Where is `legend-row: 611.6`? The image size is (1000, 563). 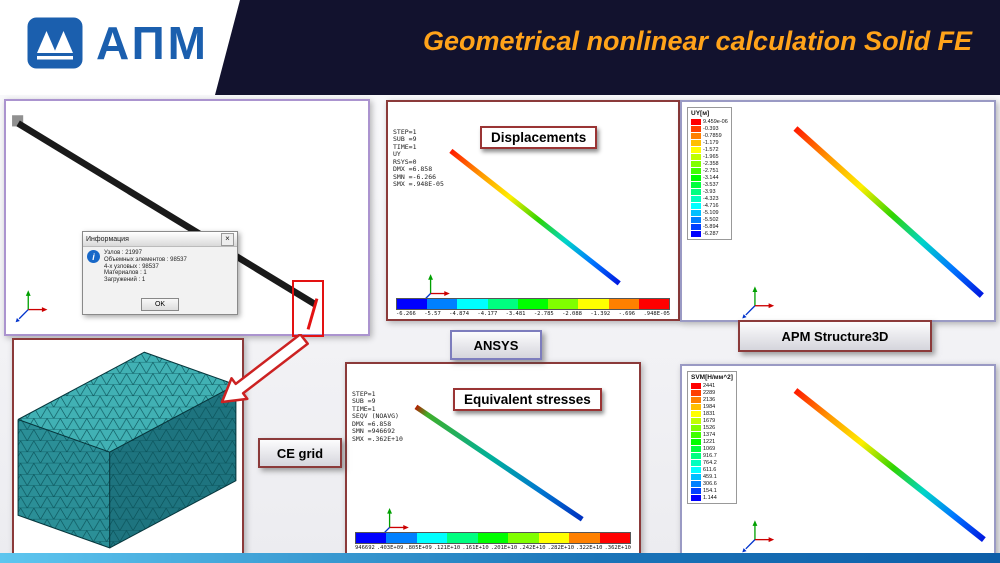 legend-row: 611.6 is located at coordinates (712, 469).